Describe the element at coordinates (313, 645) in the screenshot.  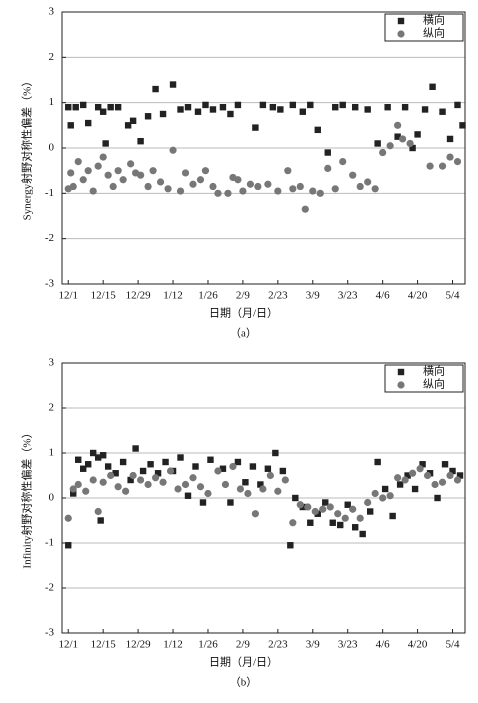
I see `x-tick-label: 3/9` at that location.